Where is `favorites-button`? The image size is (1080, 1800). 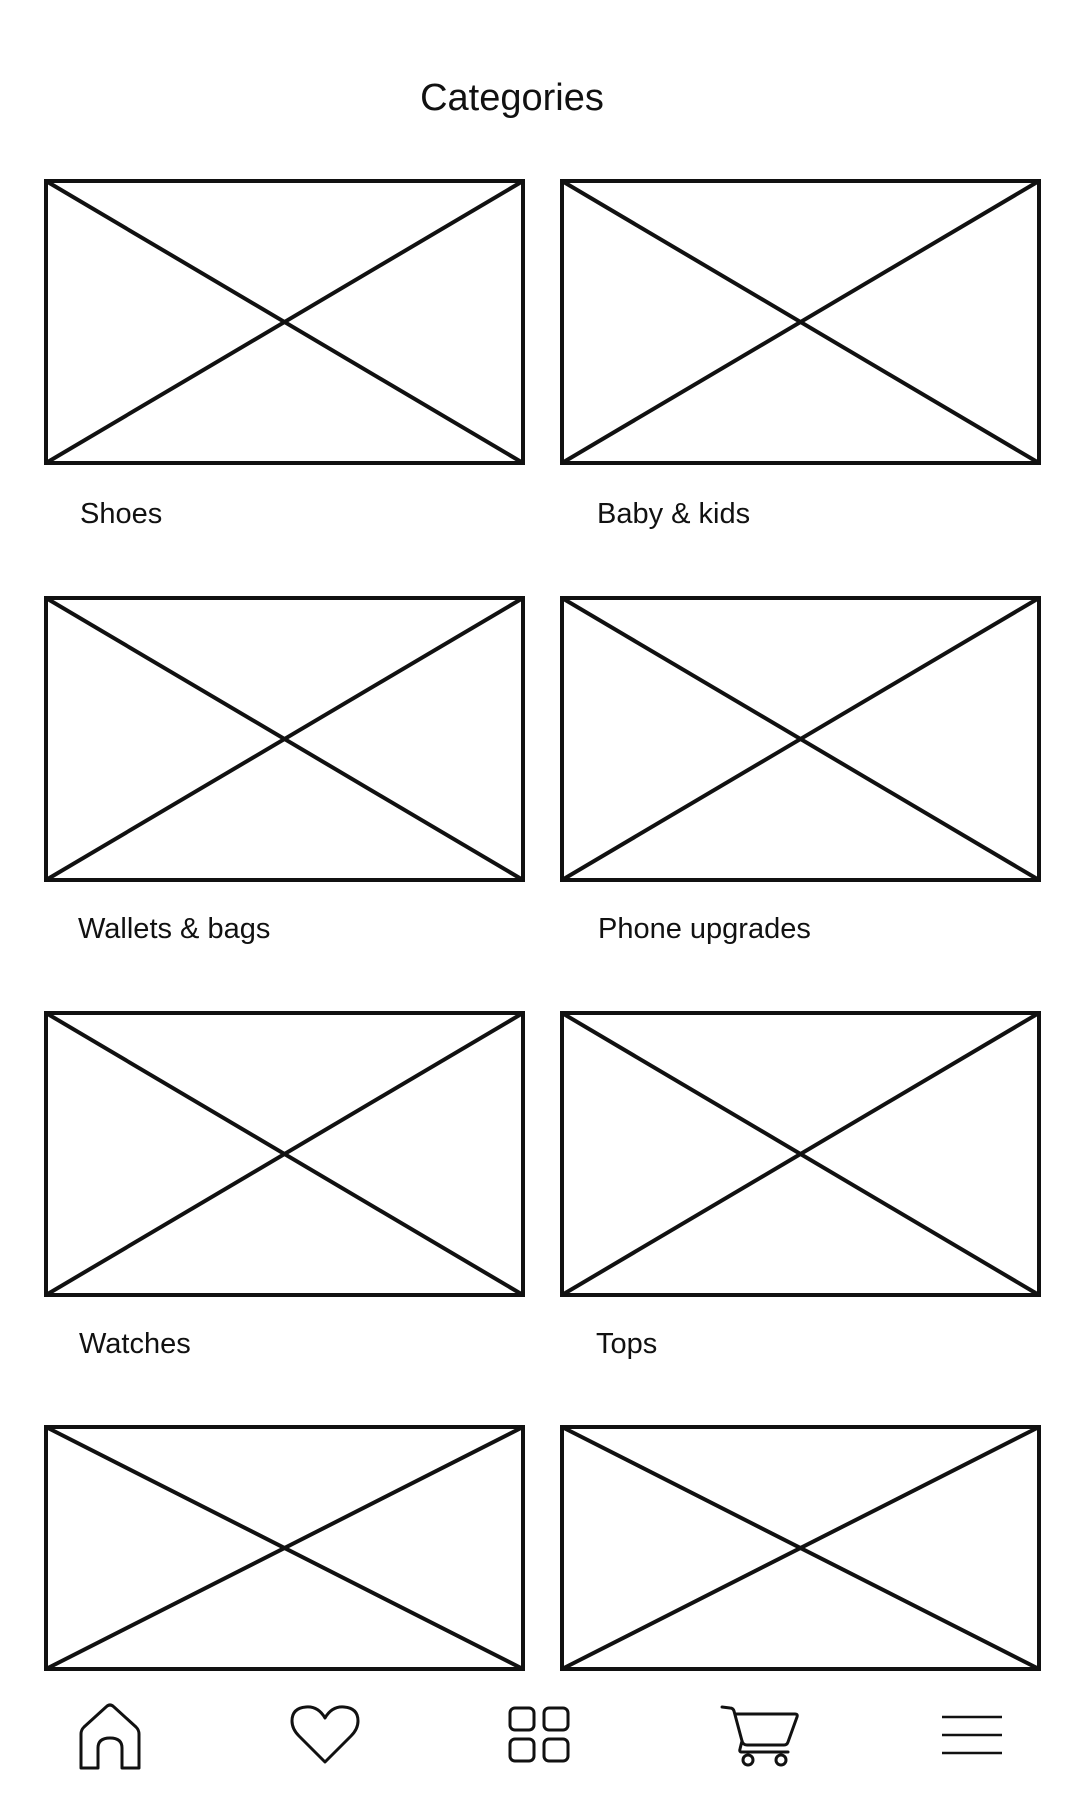 favorites-button is located at coordinates (325, 1735).